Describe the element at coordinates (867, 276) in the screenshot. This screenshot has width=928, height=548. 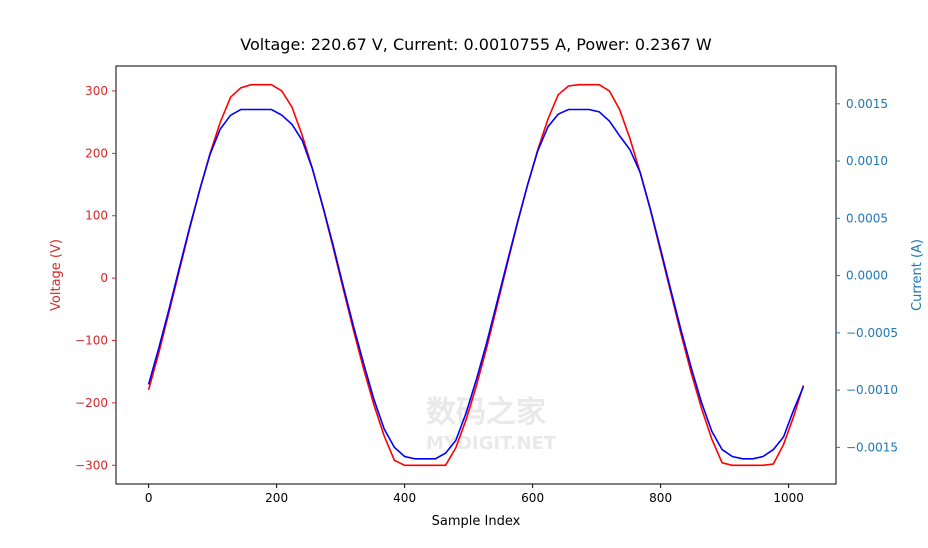
I see `y2-tick-label: 0.0000` at that location.